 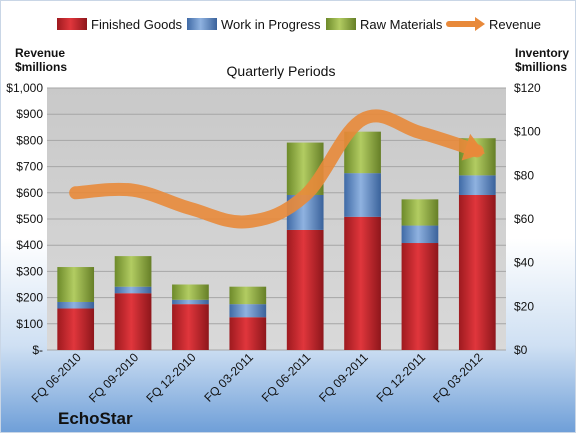 I want to click on left-tick-label: $-, so click(x=37, y=350).